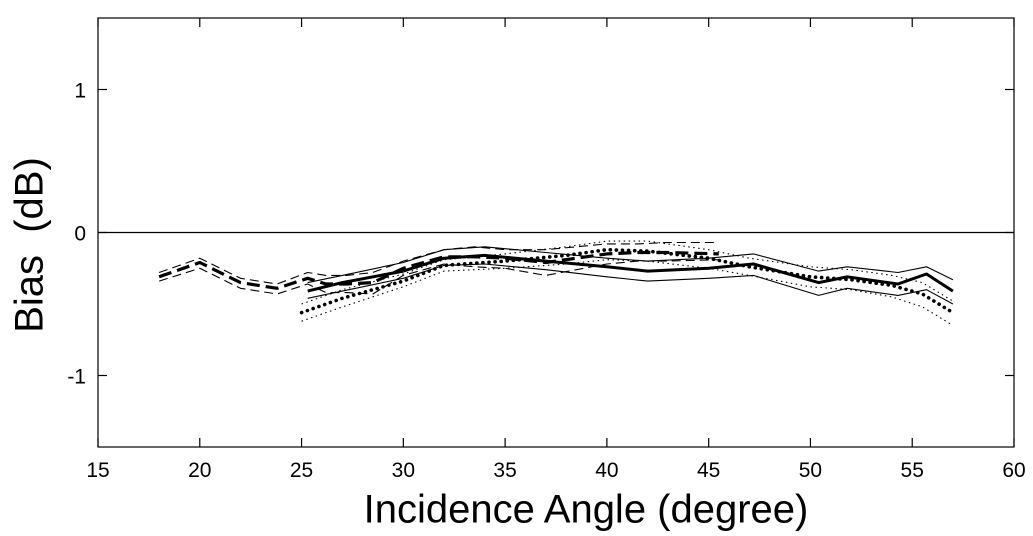  What do you see at coordinates (912, 470) in the screenshot?
I see `x-tick-label: 55` at bounding box center [912, 470].